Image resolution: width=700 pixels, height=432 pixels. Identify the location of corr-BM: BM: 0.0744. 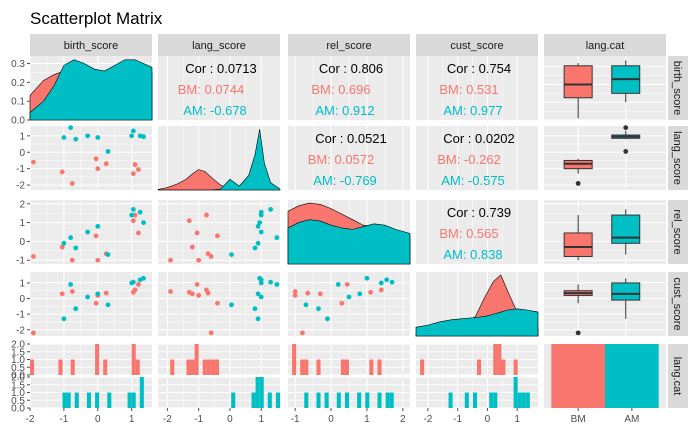
(211, 89).